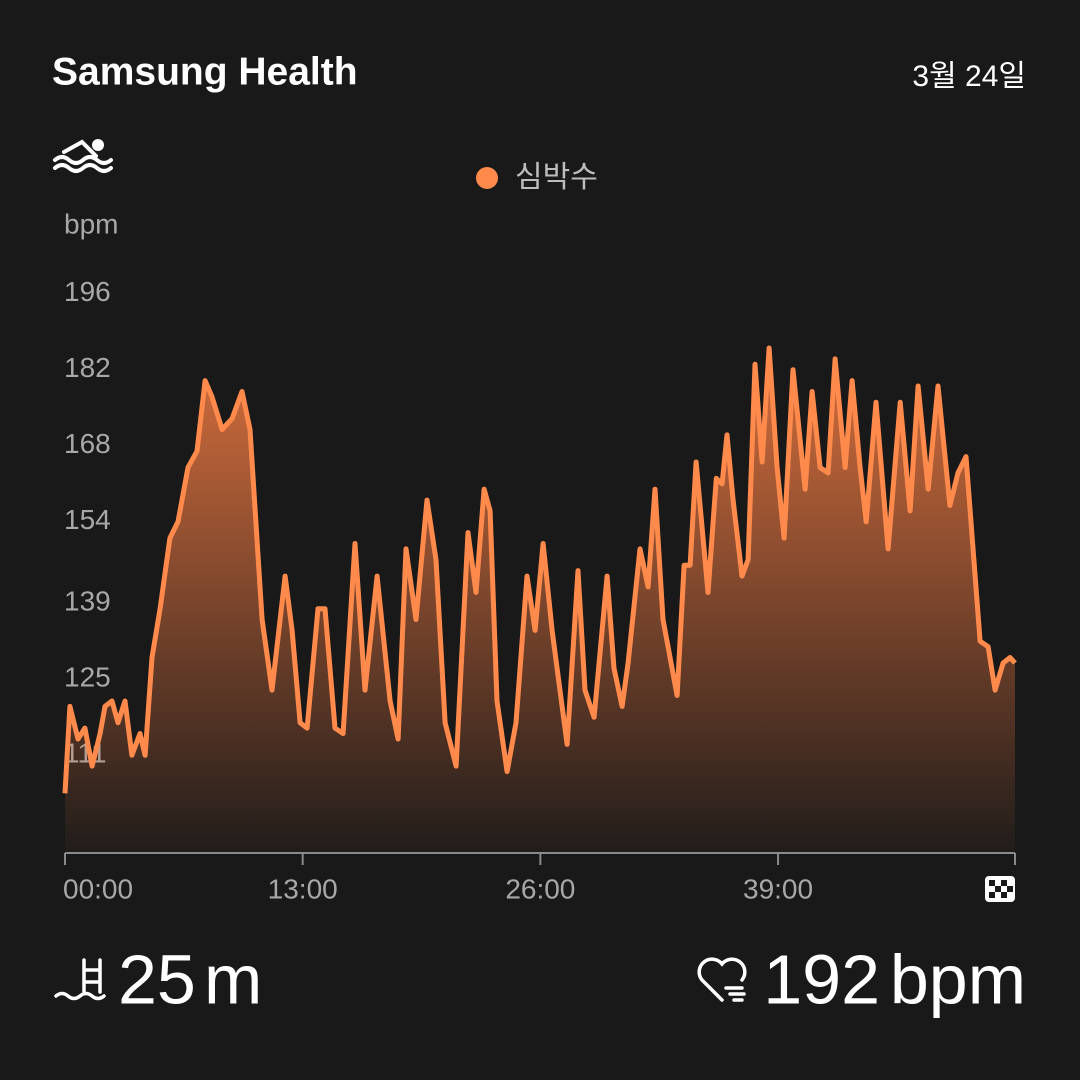 This screenshot has width=1080, height=1080. I want to click on distance-unit: m, so click(233, 979).